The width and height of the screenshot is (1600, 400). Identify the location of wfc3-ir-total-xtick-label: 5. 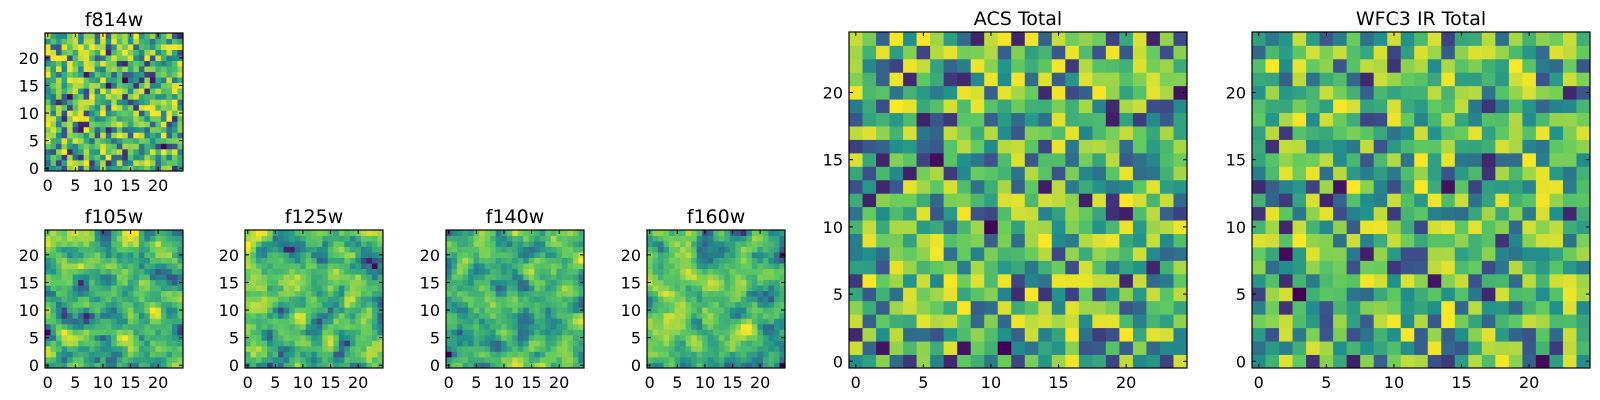
(1326, 382).